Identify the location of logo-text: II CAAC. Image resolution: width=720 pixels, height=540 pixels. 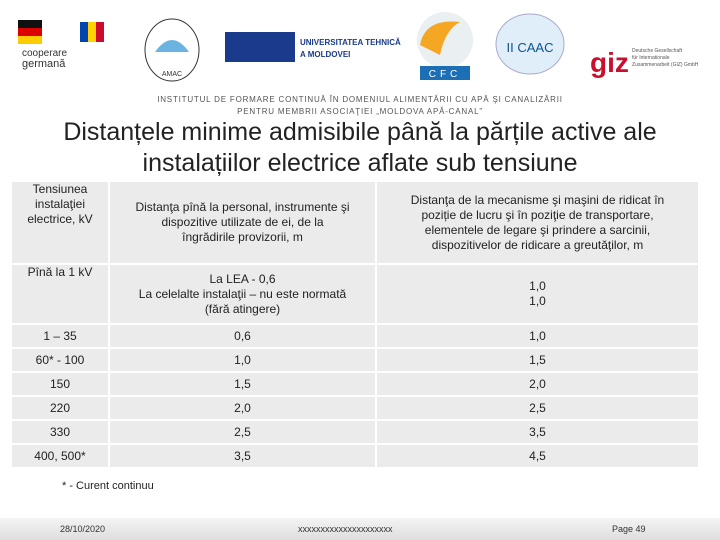
(530, 47).